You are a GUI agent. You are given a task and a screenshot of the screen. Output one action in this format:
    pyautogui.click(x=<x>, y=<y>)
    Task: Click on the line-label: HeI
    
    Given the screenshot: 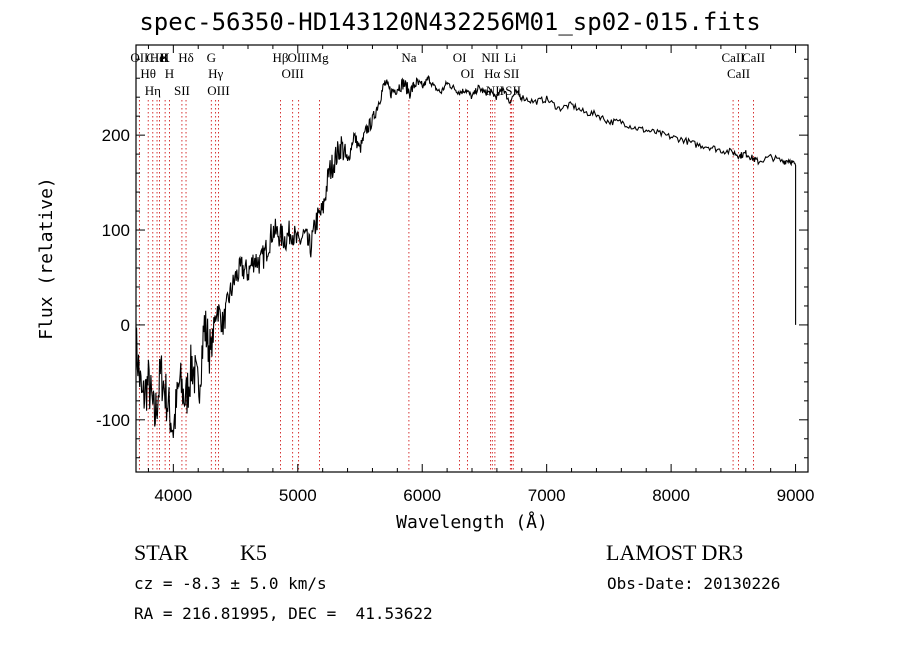 What is the action you would take?
    pyautogui.click(x=160, y=57)
    